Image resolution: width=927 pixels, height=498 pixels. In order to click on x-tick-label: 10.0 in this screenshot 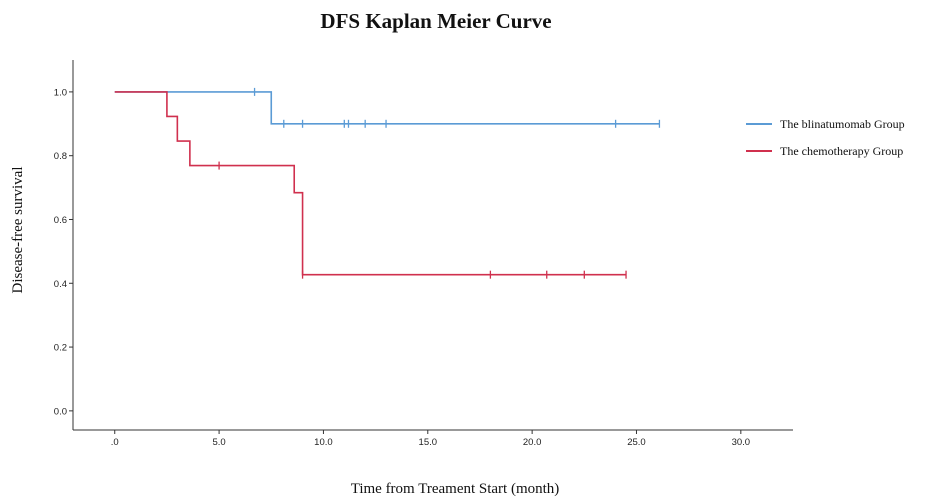, I will do `click(323, 442)`.